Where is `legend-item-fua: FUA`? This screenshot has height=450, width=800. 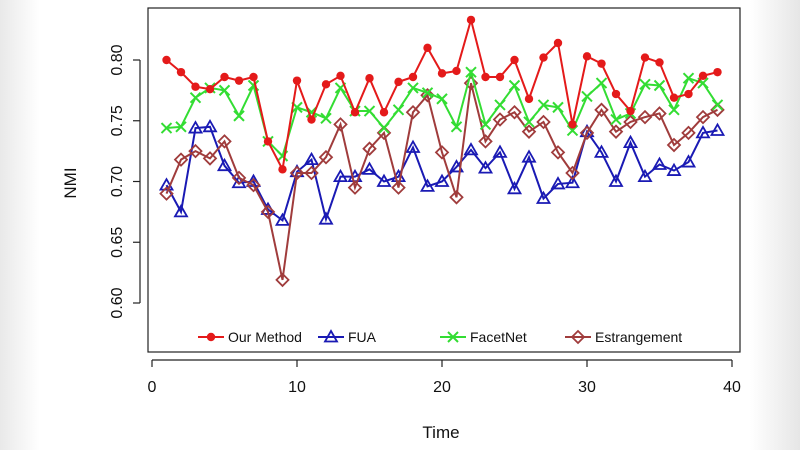 legend-item-fua: FUA is located at coordinates (347, 337).